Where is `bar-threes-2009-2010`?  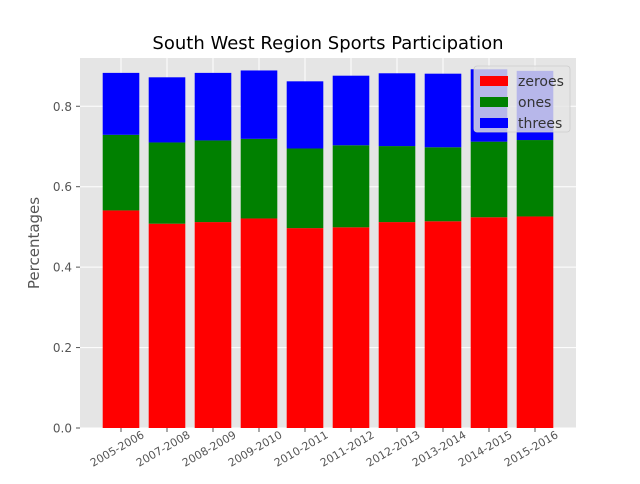
bar-threes-2009-2010 is located at coordinates (259, 104).